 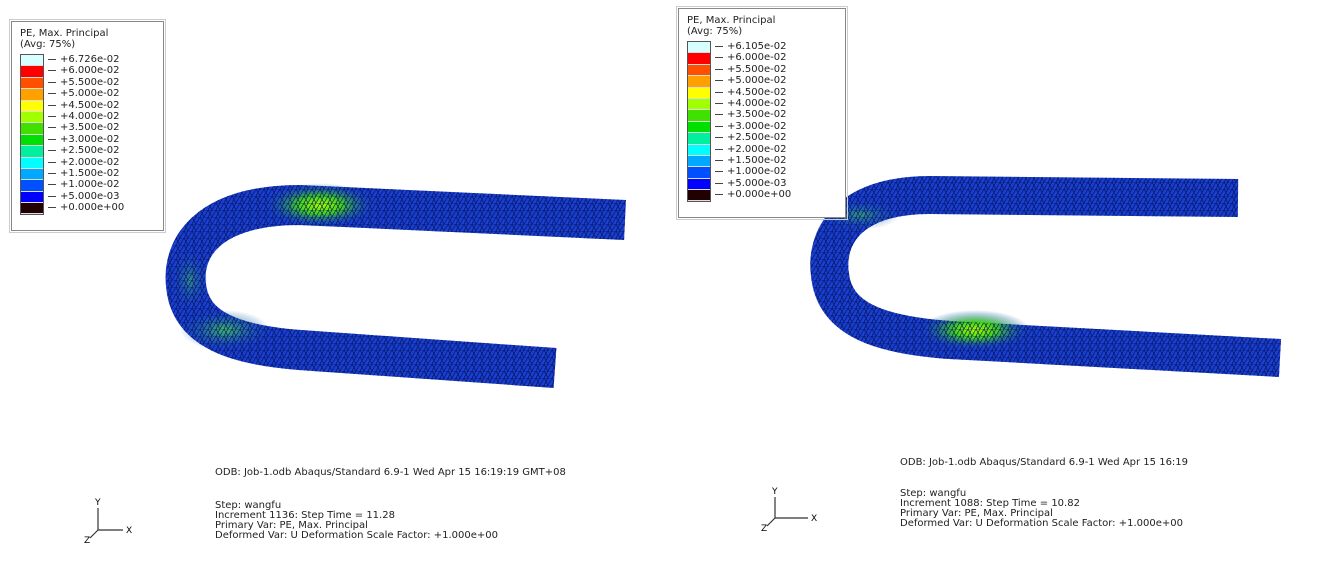 I want to click on axis-triad-right, so click(x=787, y=512).